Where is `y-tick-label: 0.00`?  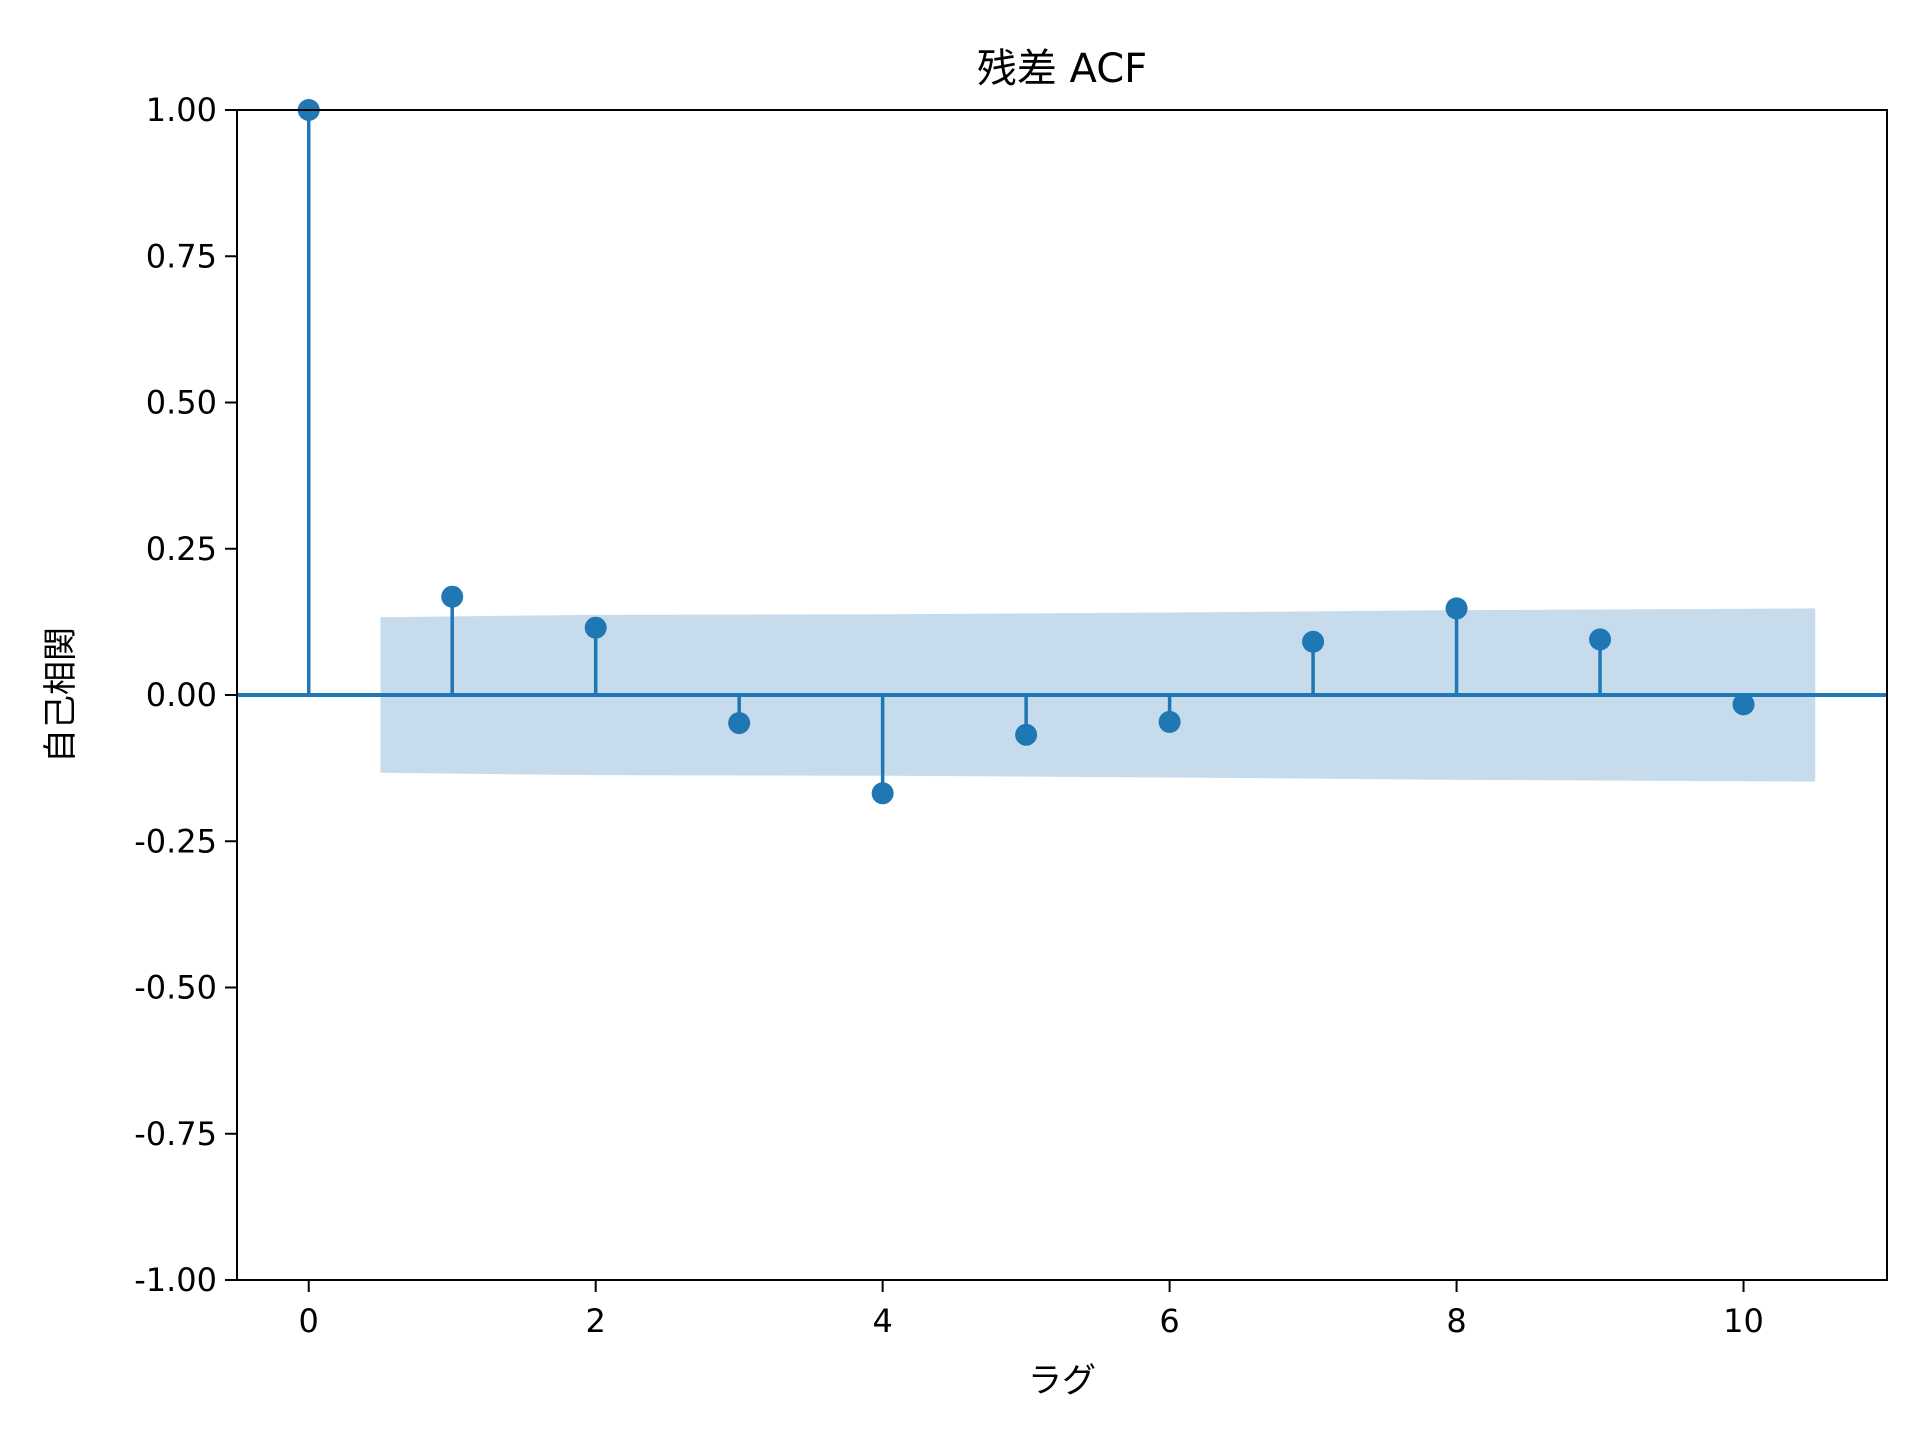
y-tick-label: 0.00 is located at coordinates (181, 695).